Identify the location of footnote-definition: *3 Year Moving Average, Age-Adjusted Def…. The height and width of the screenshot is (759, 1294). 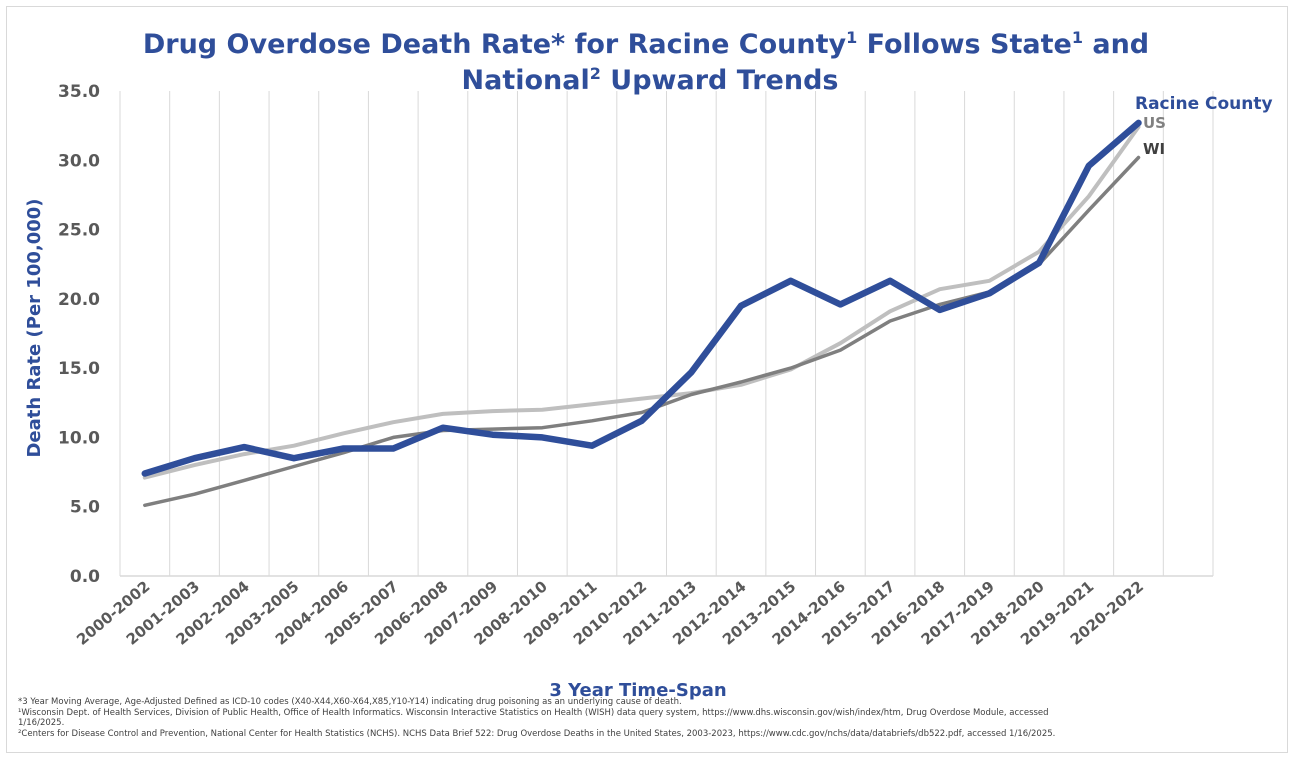
(350, 702).